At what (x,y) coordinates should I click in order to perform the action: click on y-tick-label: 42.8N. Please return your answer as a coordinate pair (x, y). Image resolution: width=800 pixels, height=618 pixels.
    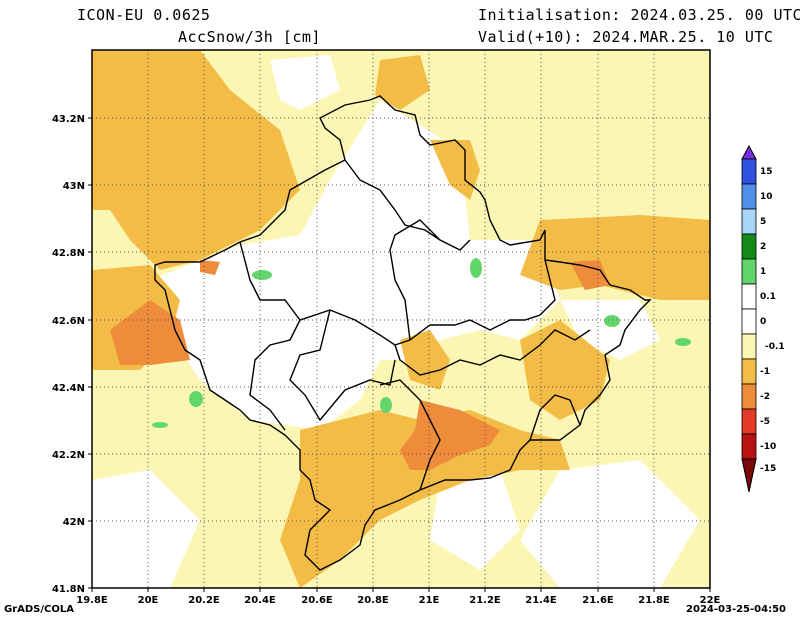
    Looking at the image, I should click on (68, 253).